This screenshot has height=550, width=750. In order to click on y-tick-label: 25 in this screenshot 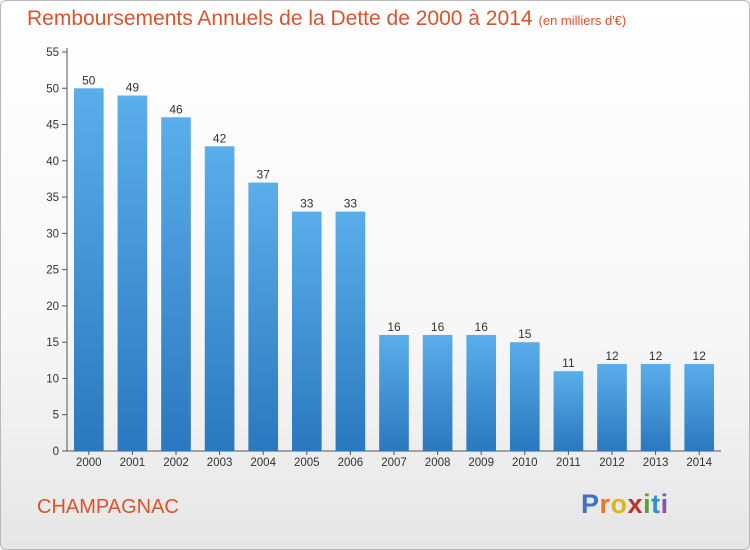, I will do `click(52, 271)`.